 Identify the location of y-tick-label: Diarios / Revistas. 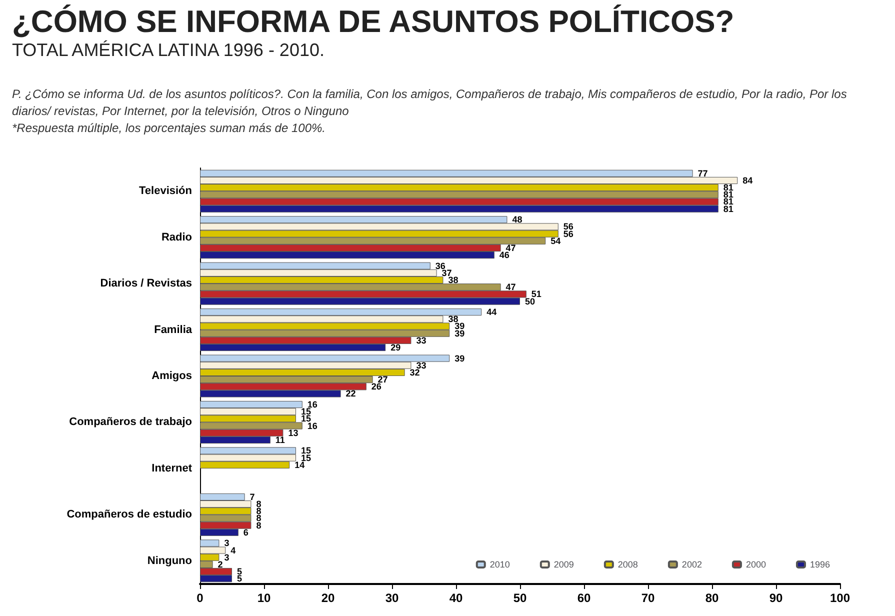
(146, 284).